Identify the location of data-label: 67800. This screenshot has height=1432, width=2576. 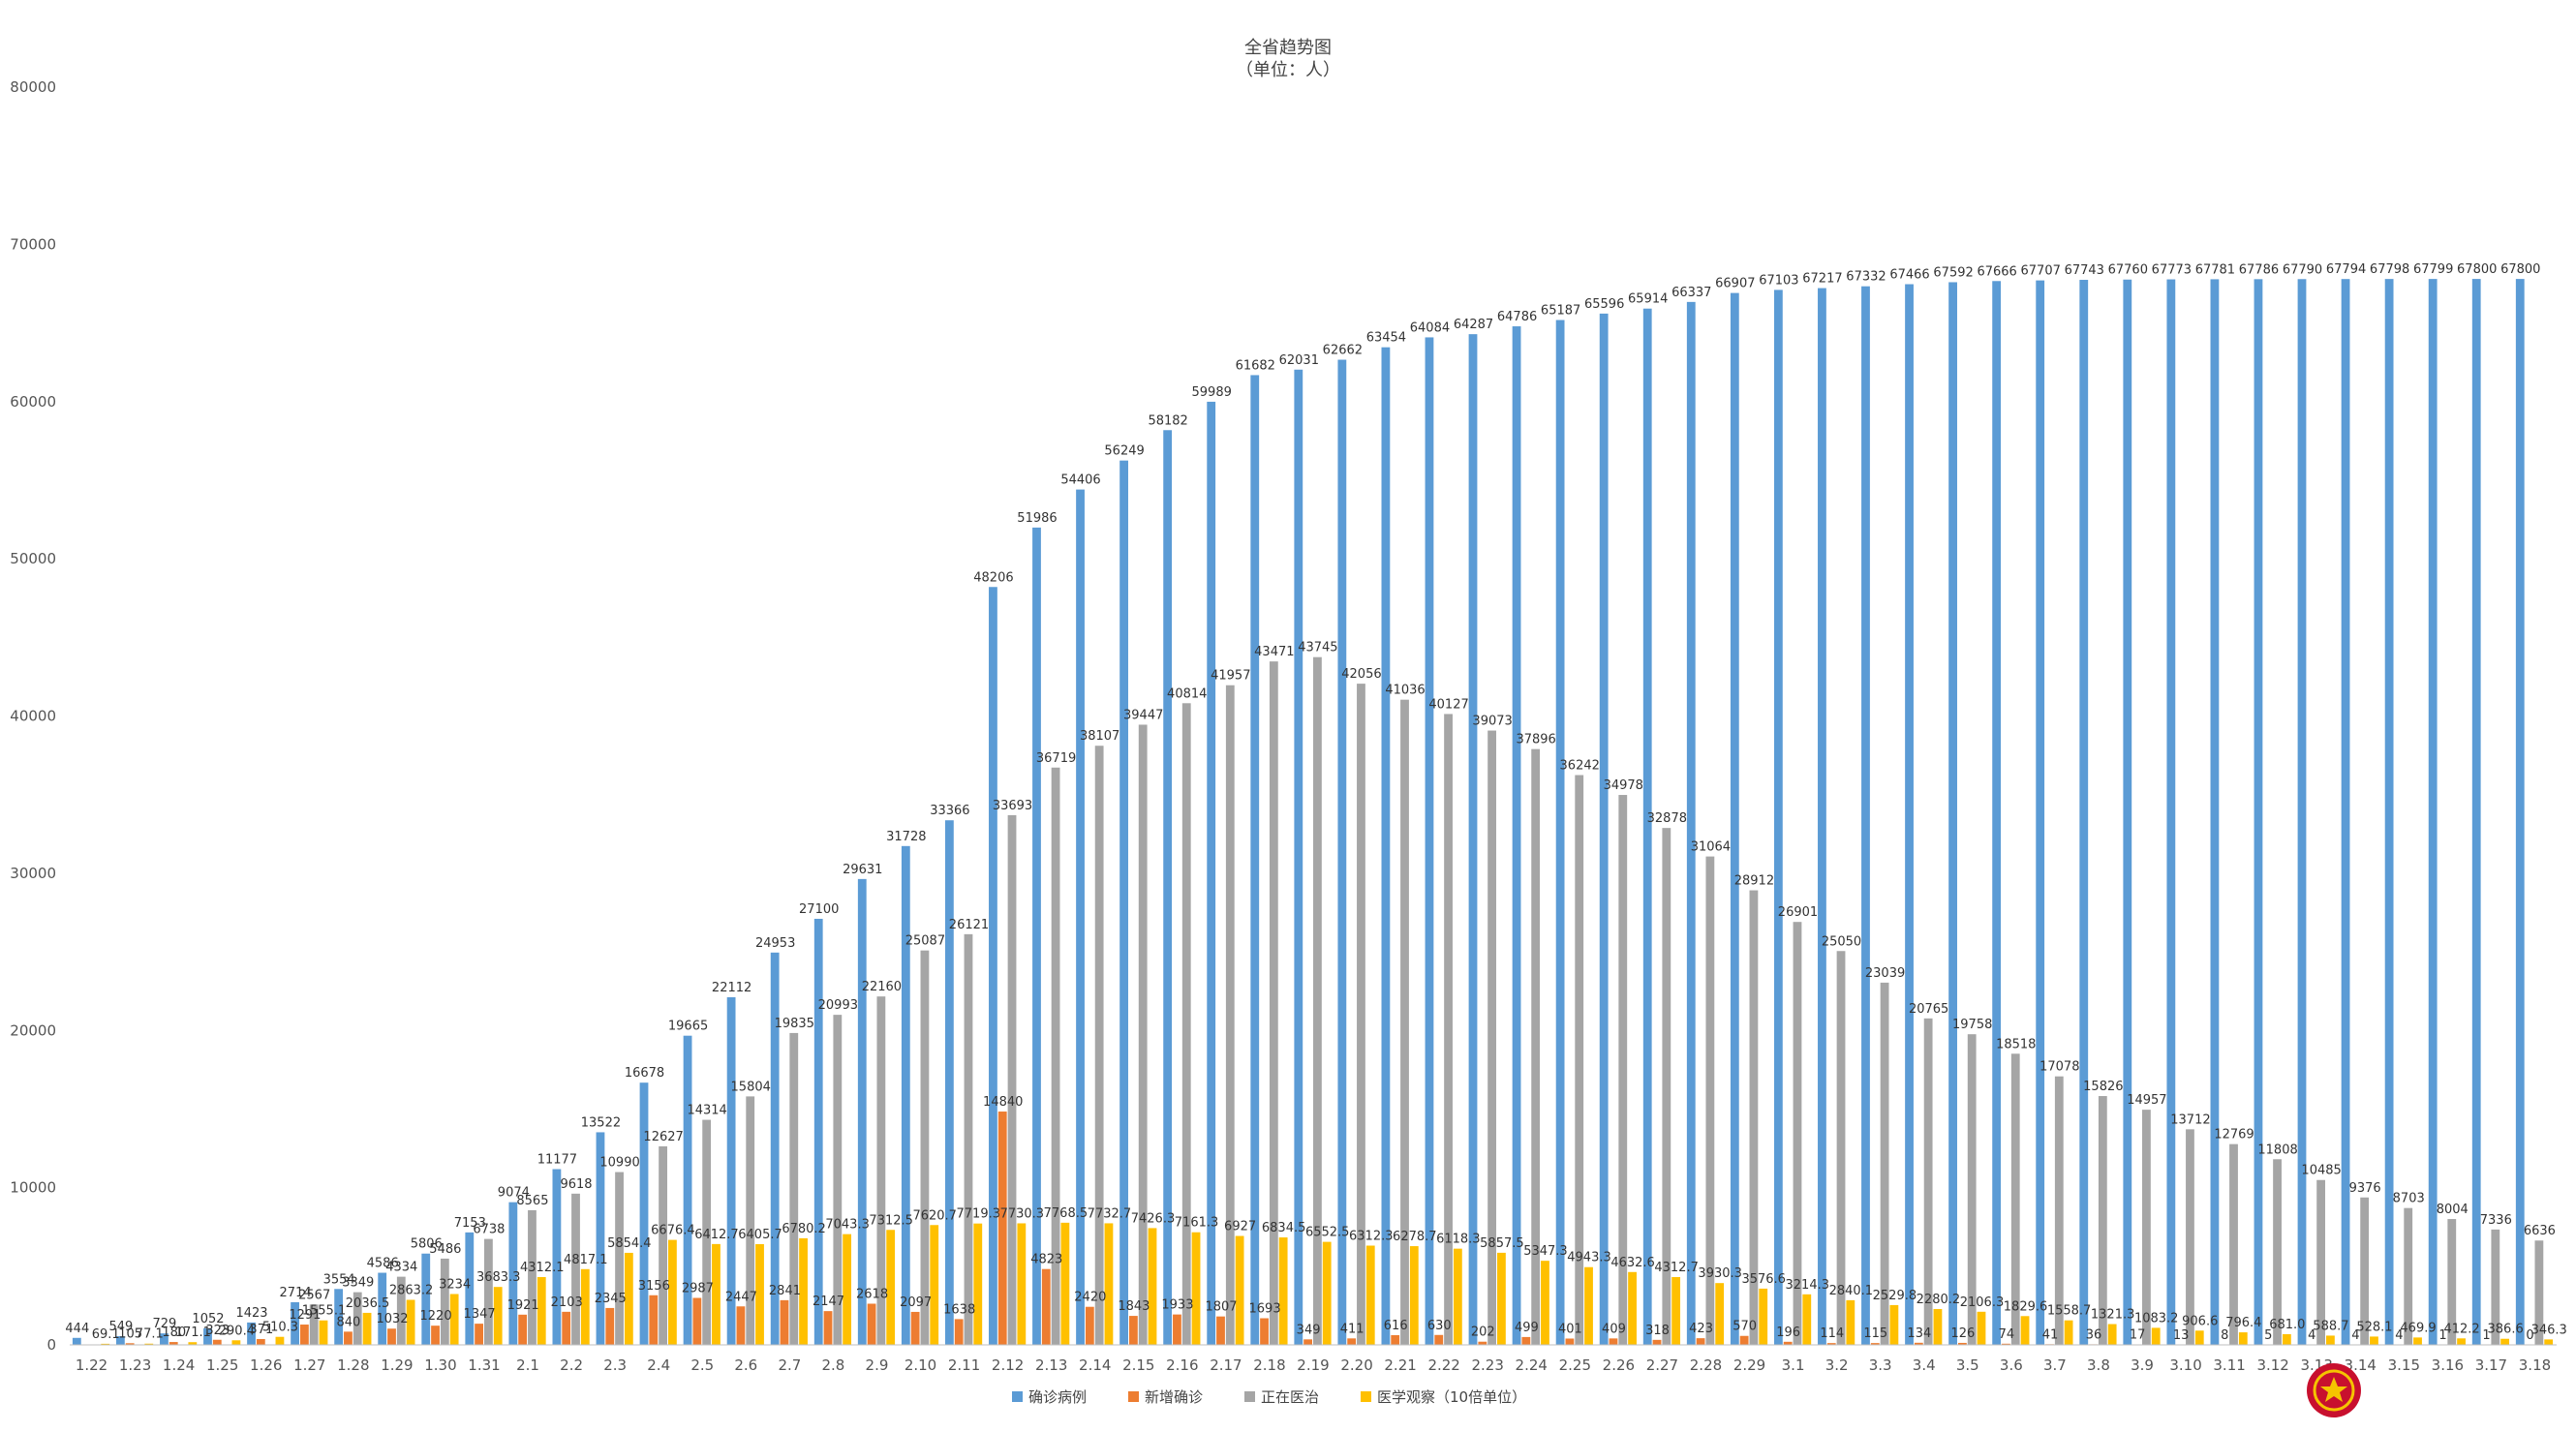
(2520, 269).